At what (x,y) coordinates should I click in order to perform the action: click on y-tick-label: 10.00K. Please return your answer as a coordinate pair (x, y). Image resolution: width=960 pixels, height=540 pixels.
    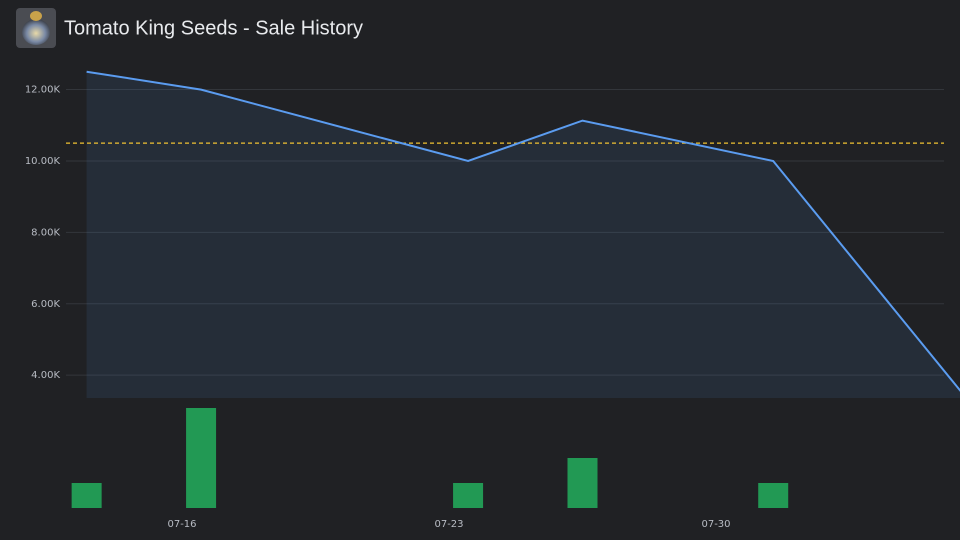
    Looking at the image, I should click on (43, 161).